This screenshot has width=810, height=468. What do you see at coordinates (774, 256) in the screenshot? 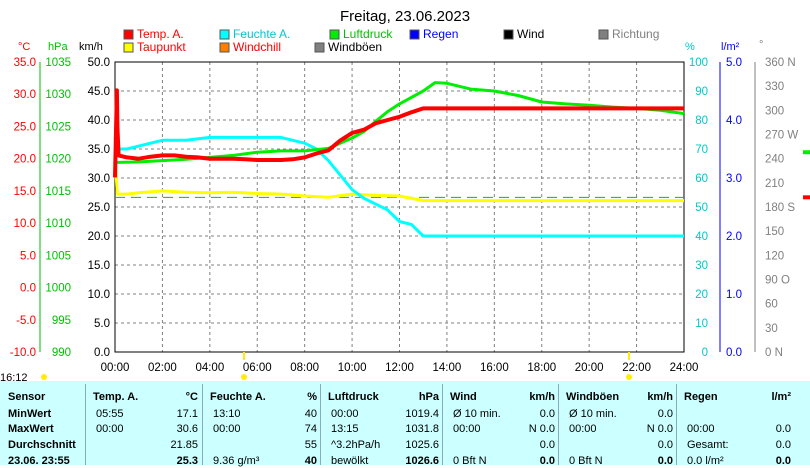
I see `deg-tick: 120` at bounding box center [774, 256].